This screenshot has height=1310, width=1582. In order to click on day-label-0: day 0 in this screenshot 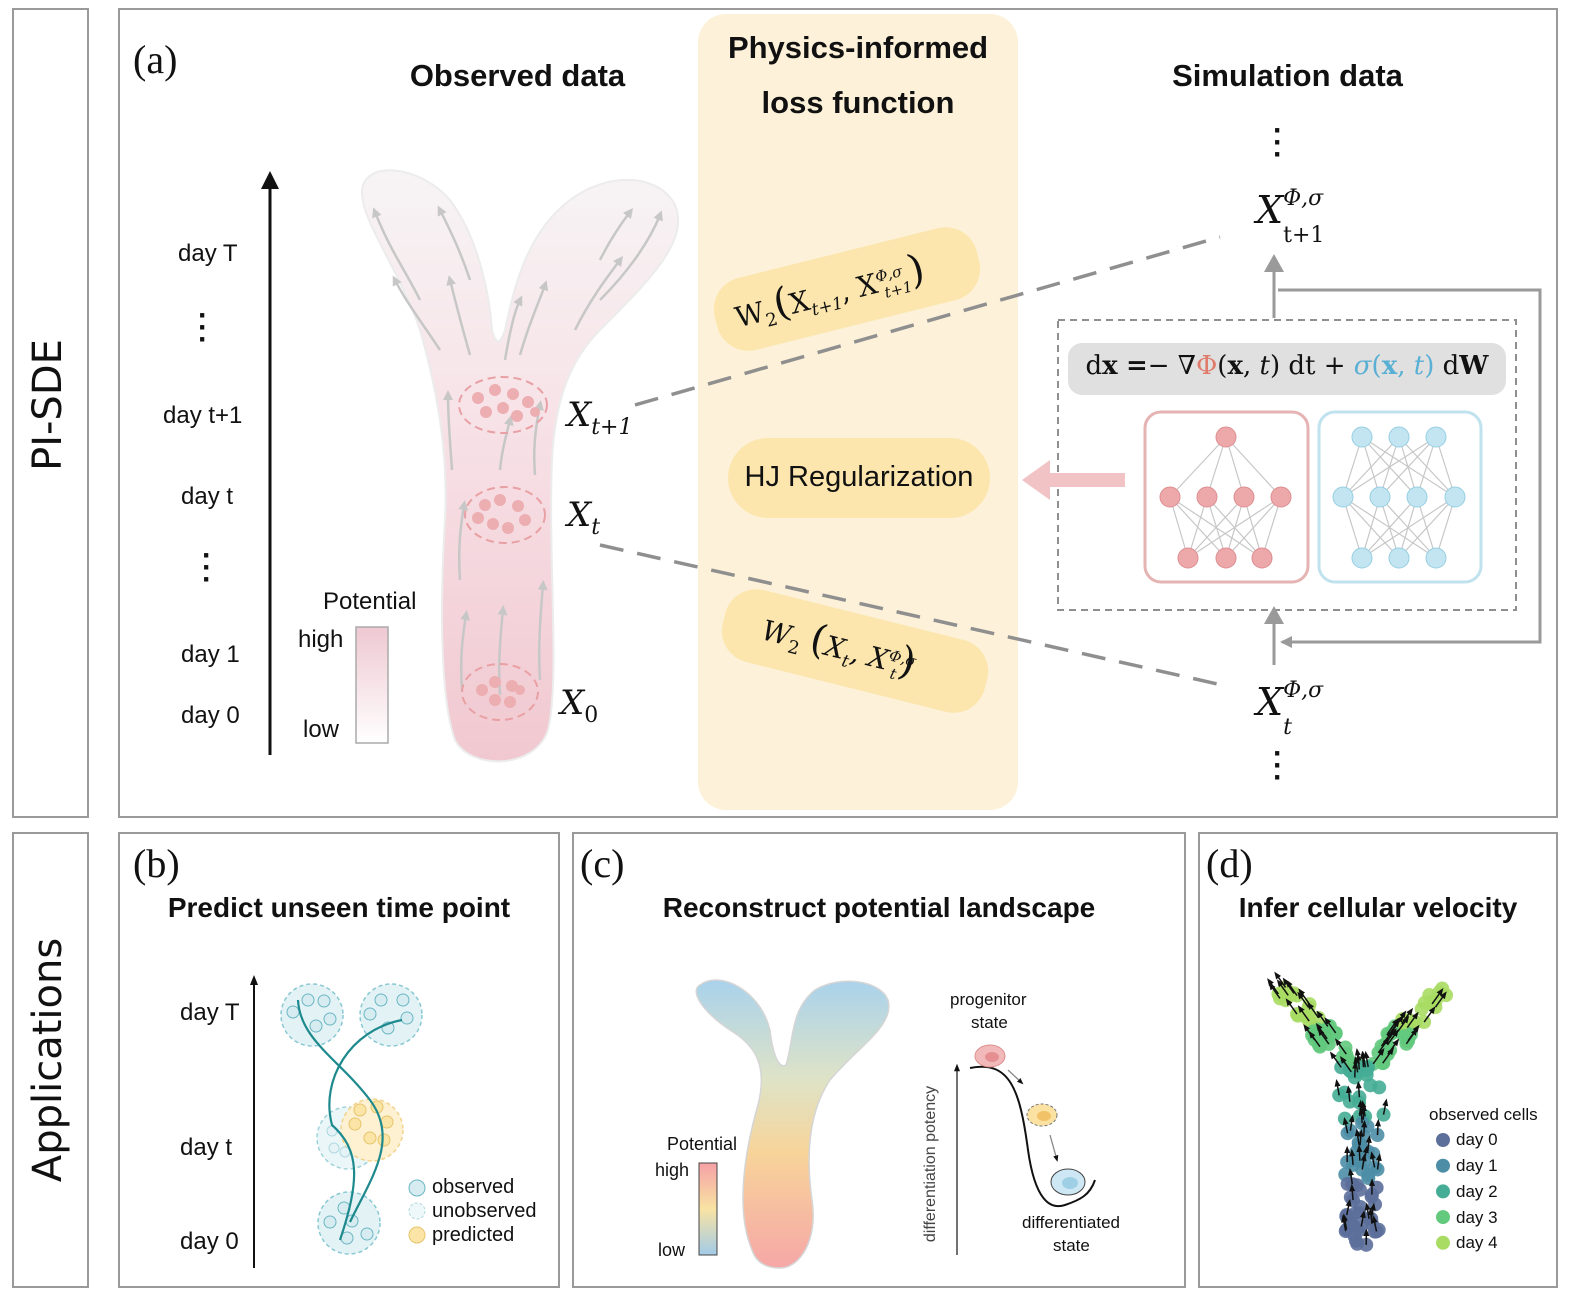, I will do `click(210, 715)`.